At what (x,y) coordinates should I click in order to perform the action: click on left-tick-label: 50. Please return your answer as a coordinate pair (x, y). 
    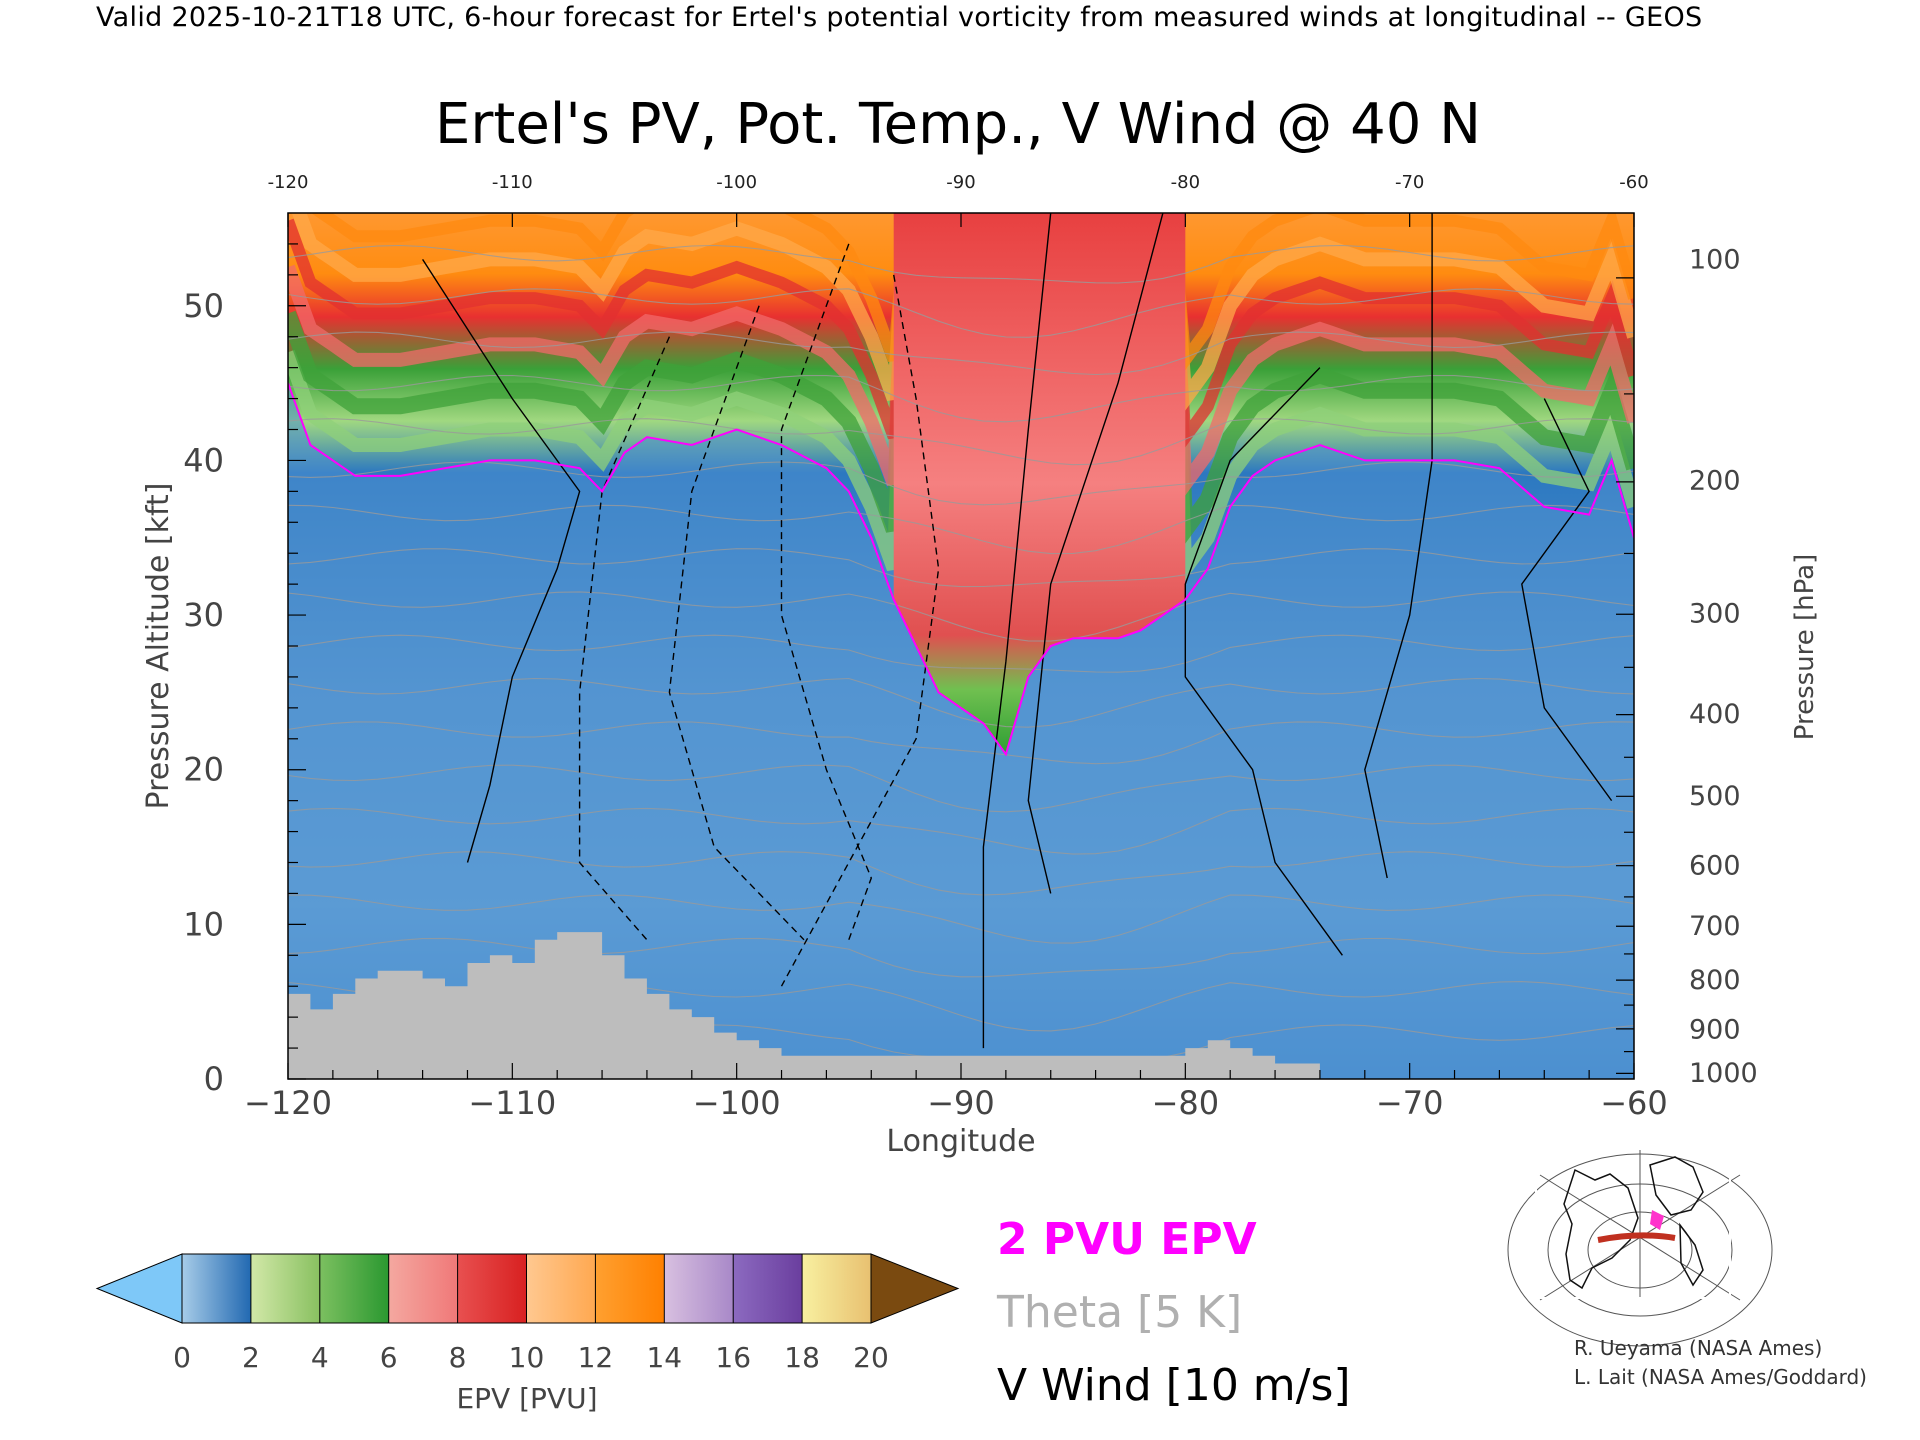
    Looking at the image, I should click on (203, 306).